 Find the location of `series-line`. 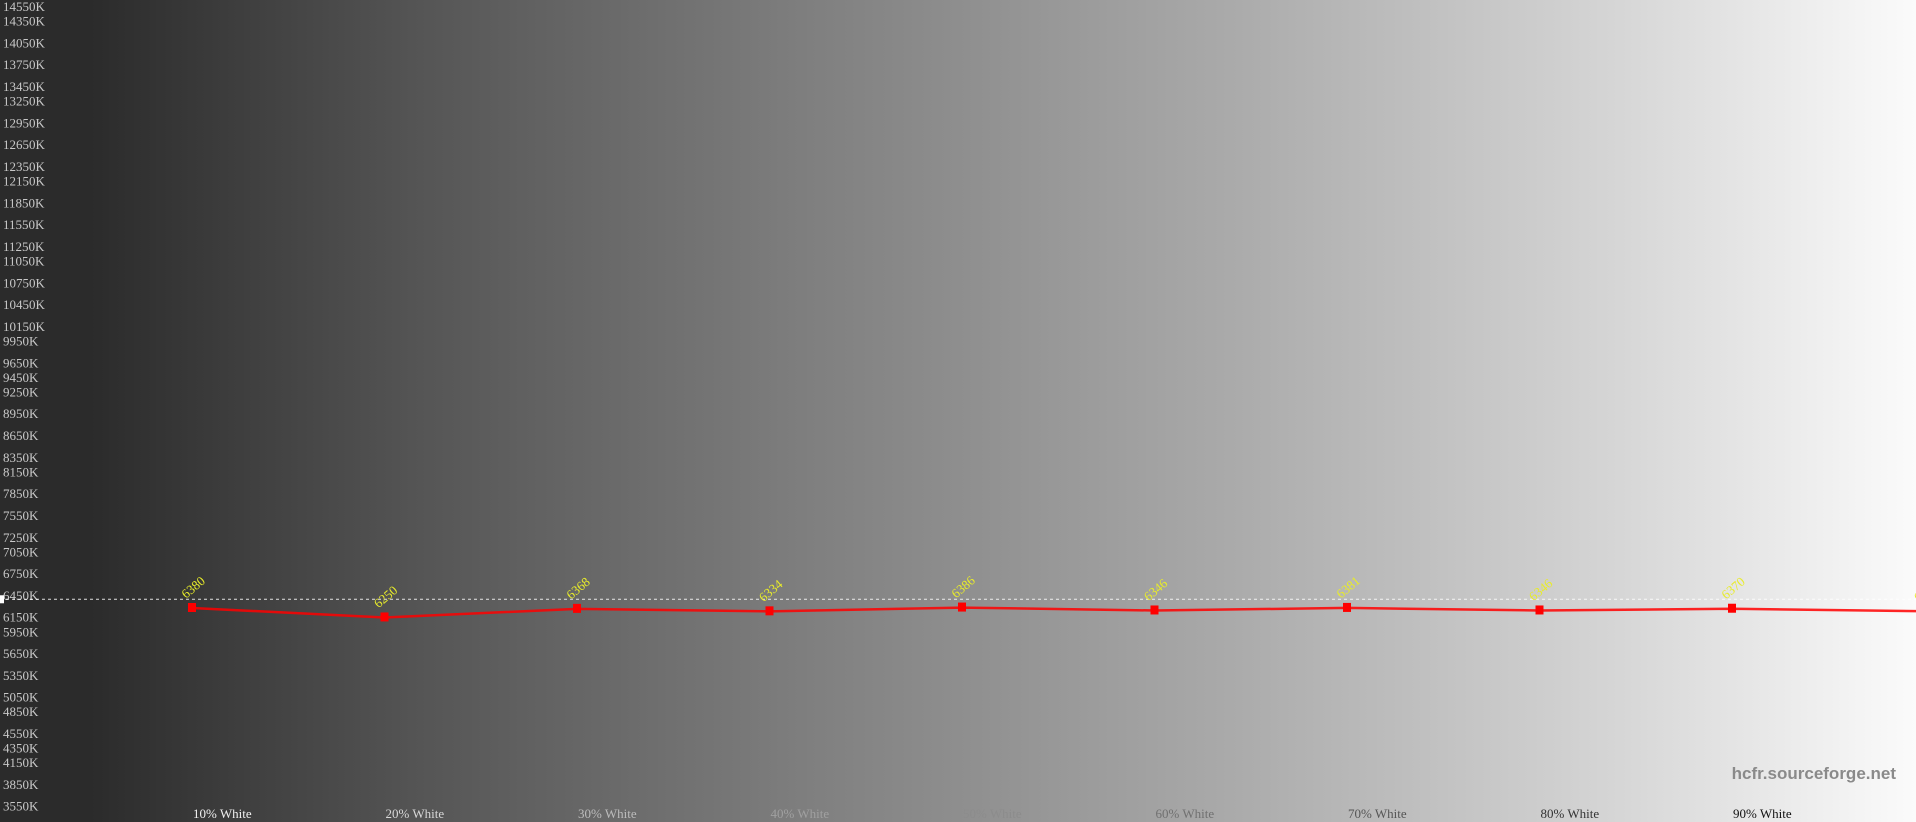

series-line is located at coordinates (1053, 612).